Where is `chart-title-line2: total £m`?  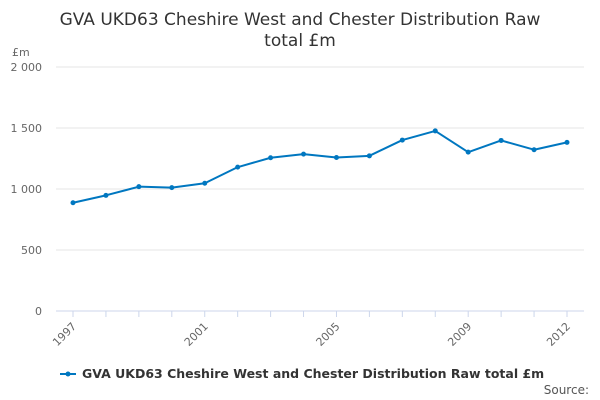
chart-title-line2: total £m is located at coordinates (300, 41).